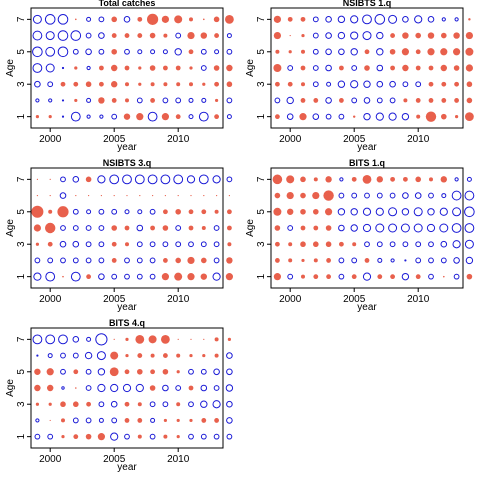 This screenshot has height=485, width=480. What do you see at coordinates (405, 195) in the screenshot?
I see `bubble-age6-y2009` at bounding box center [405, 195].